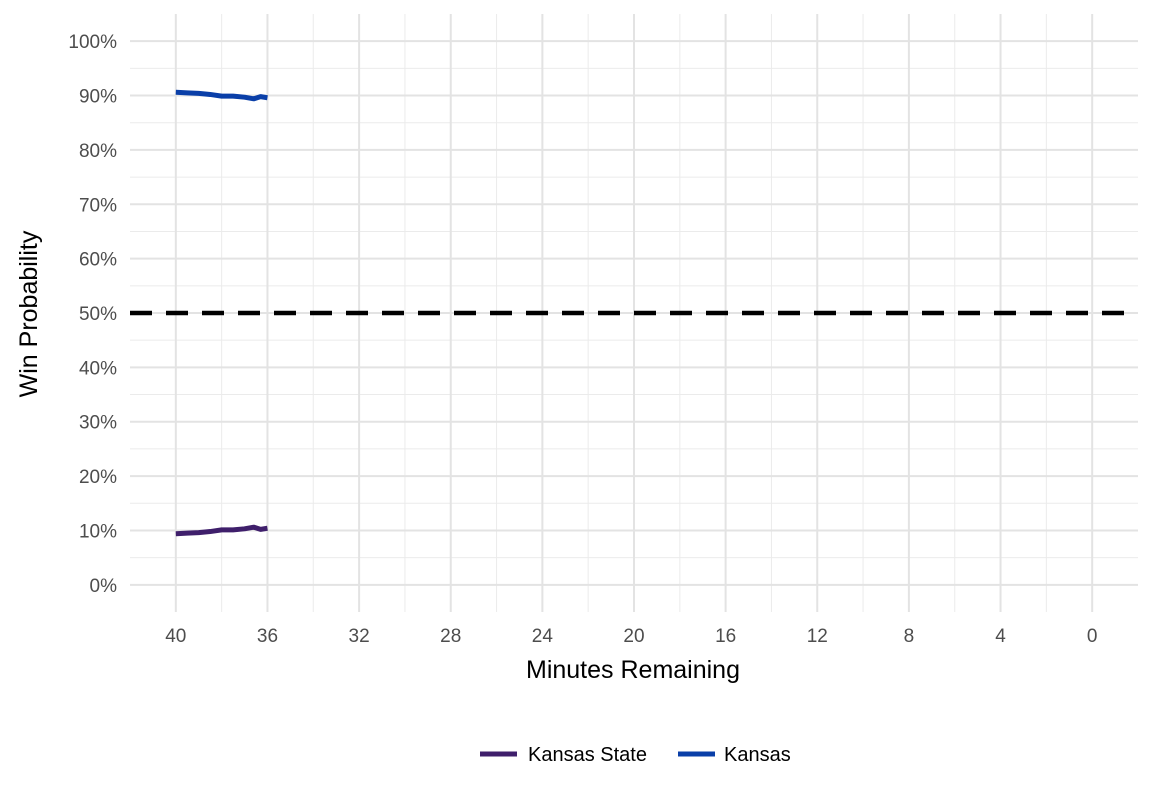  I want to click on legend: Kansas State Kansas, so click(635, 755).